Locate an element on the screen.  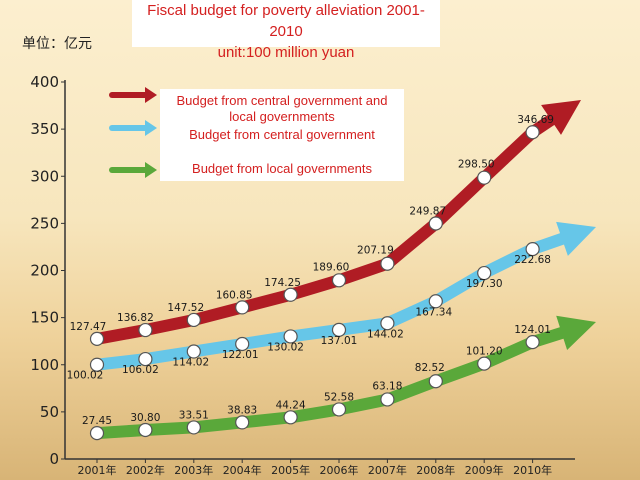
data-label: 147.52 is located at coordinates (185, 308).